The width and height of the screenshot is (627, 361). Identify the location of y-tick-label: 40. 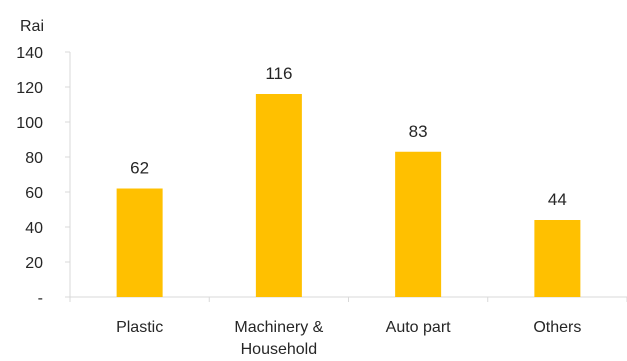
(34, 228).